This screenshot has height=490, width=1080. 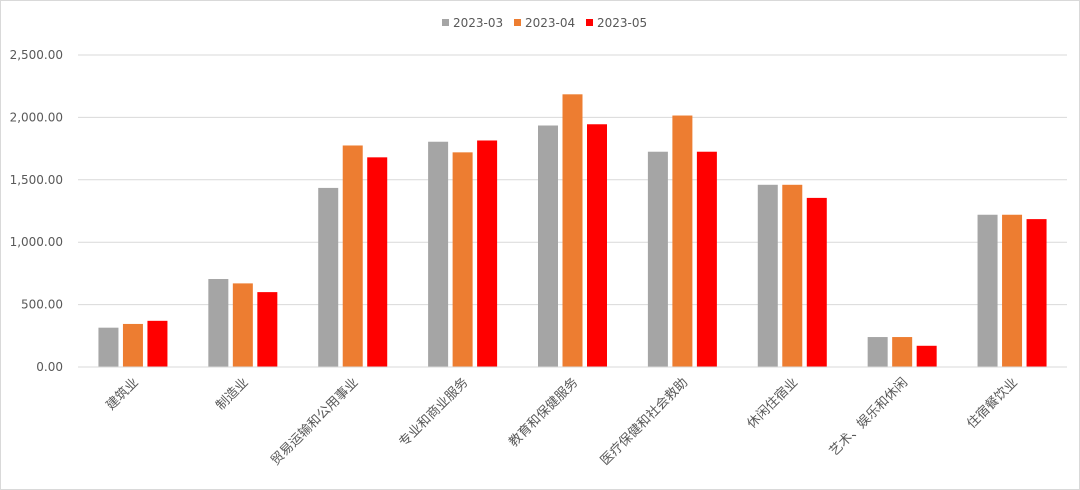 What do you see at coordinates (478, 23) in the screenshot?
I see `legend-label: 2023-03` at bounding box center [478, 23].